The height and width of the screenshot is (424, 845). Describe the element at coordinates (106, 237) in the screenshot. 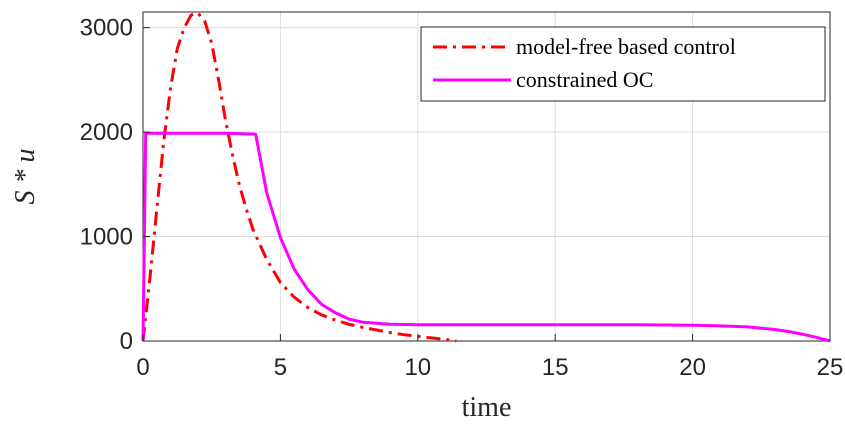

I see `y-tick-label: 1000` at that location.